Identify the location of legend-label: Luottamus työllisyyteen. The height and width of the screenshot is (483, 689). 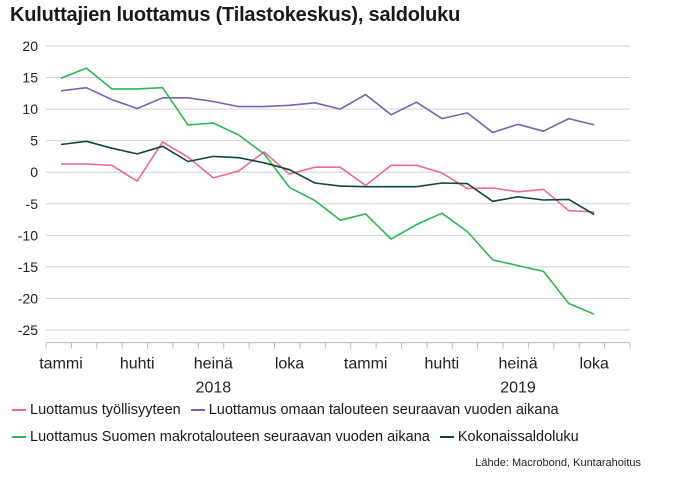
(105, 410).